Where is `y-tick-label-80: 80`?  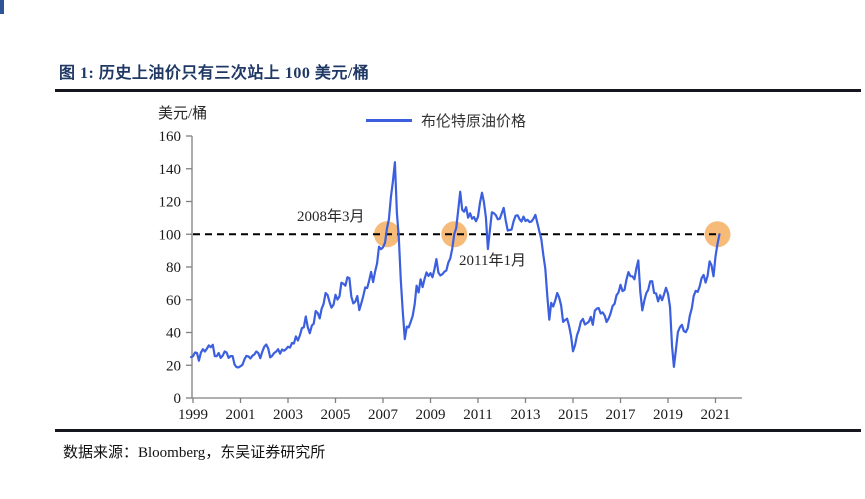
y-tick-label-80: 80 is located at coordinates (173, 268).